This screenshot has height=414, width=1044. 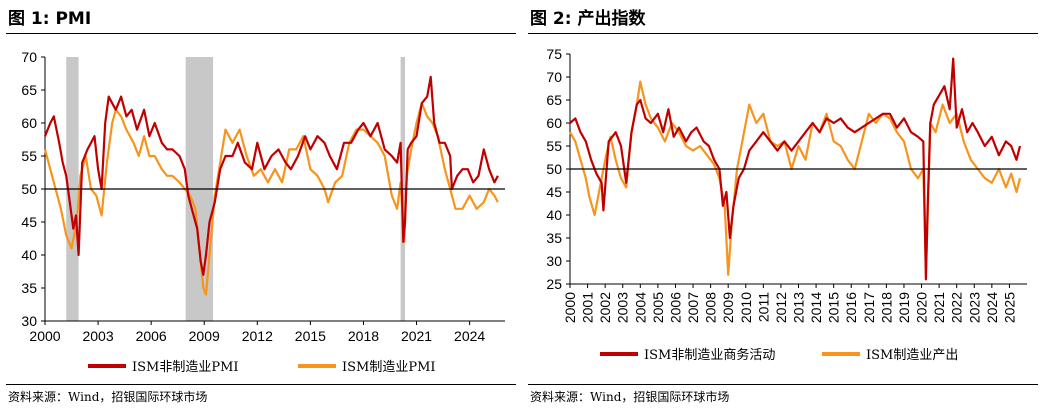 What do you see at coordinates (1009, 307) in the screenshot?
I see `x-tick-label: 2025` at bounding box center [1009, 307].